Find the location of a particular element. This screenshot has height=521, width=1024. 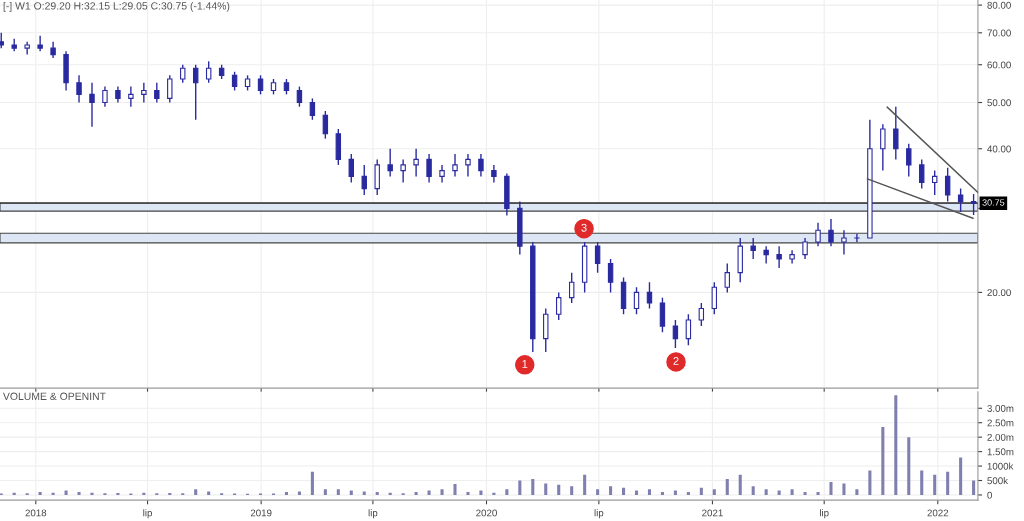

ref-line-label: 30.75 is located at coordinates (993, 202).